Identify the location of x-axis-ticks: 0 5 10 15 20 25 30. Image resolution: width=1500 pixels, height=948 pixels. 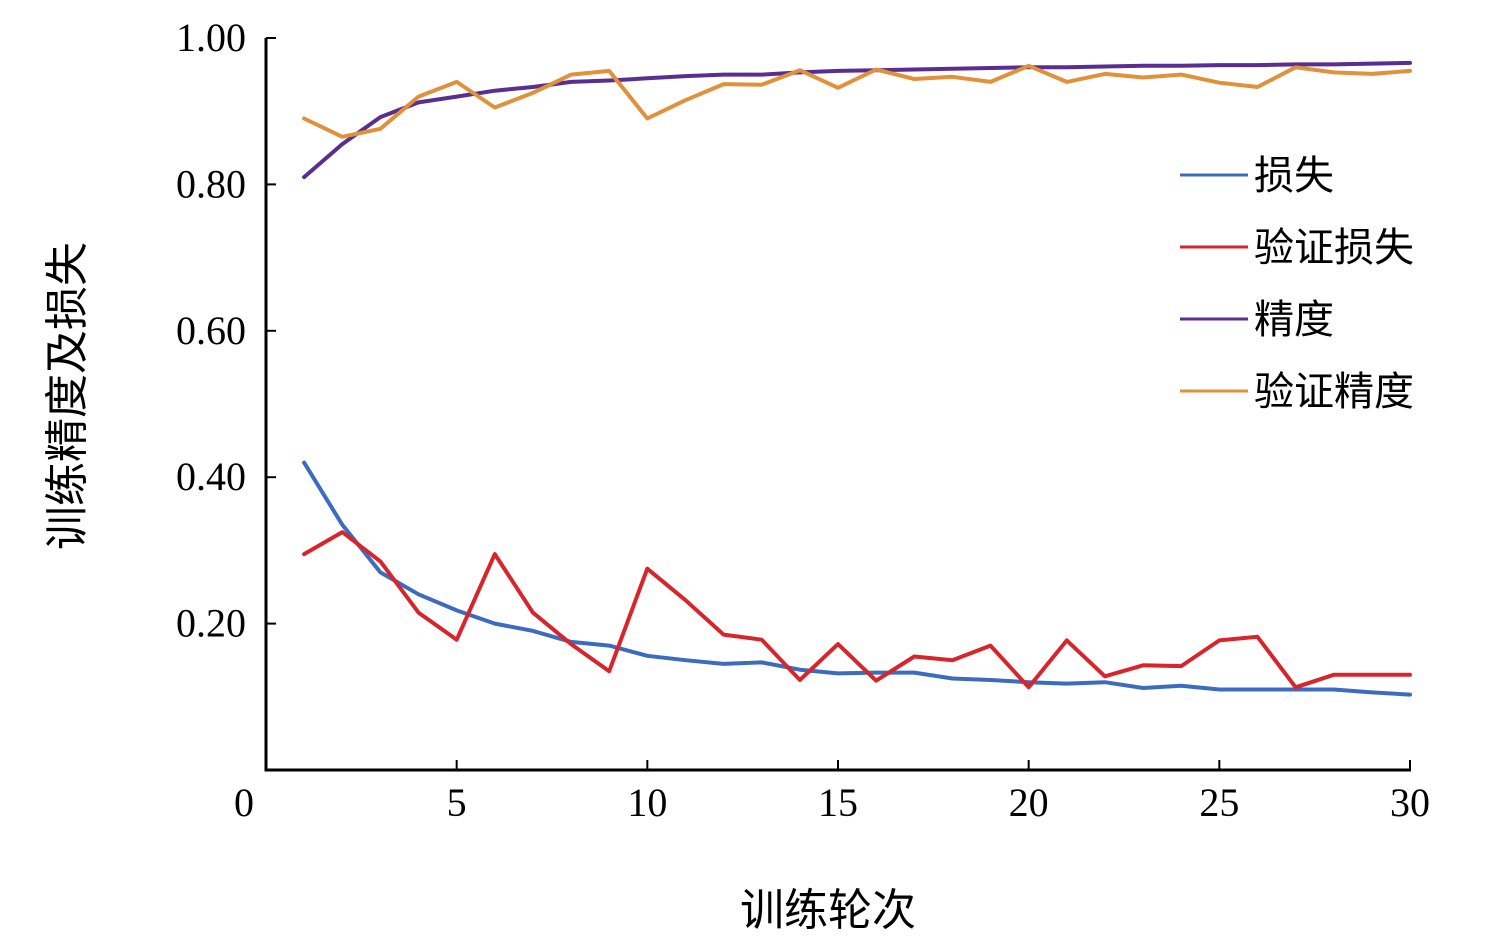
(832, 792).